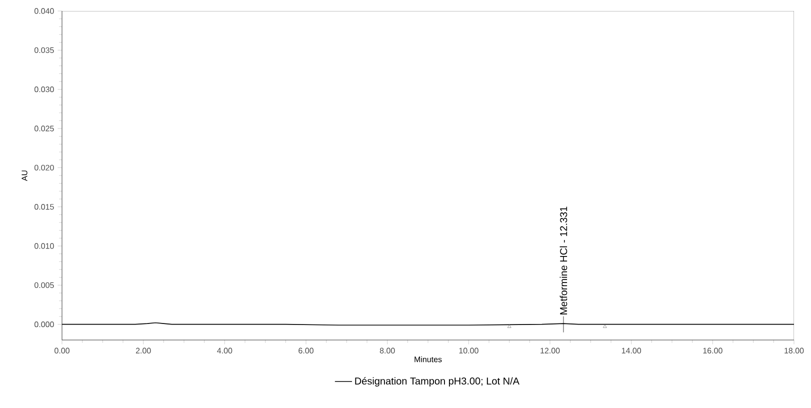 This screenshot has height=408, width=811. What do you see at coordinates (44, 89) in the screenshot?
I see `y-tick-label: 0.030` at bounding box center [44, 89].